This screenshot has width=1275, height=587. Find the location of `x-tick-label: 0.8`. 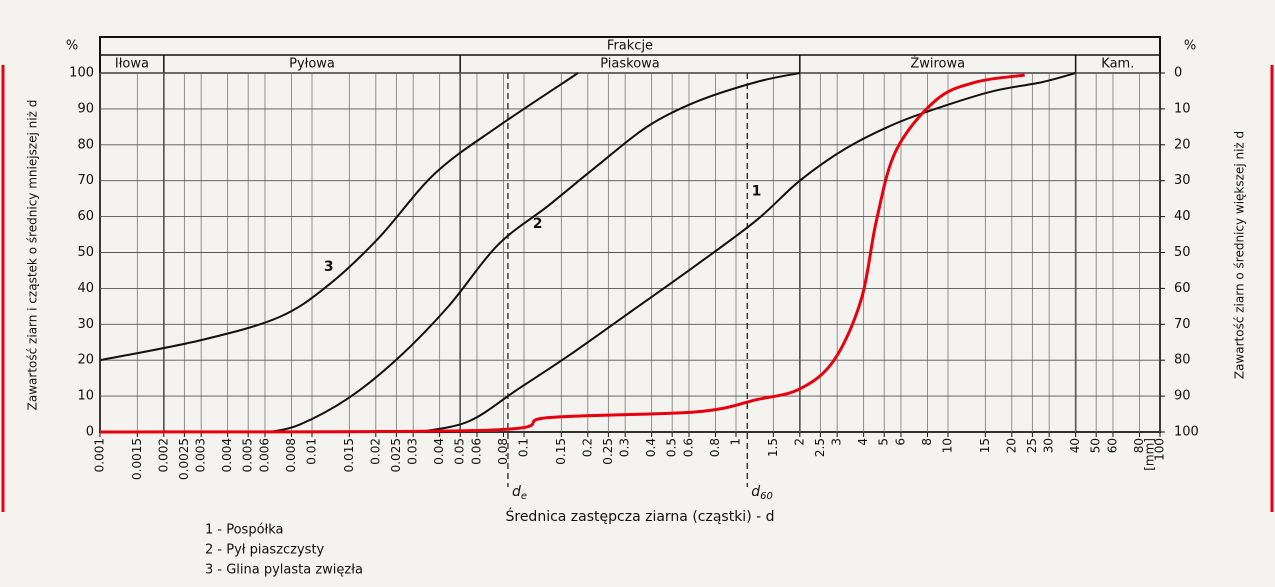

x-tick-label: 0.8 is located at coordinates (715, 447).